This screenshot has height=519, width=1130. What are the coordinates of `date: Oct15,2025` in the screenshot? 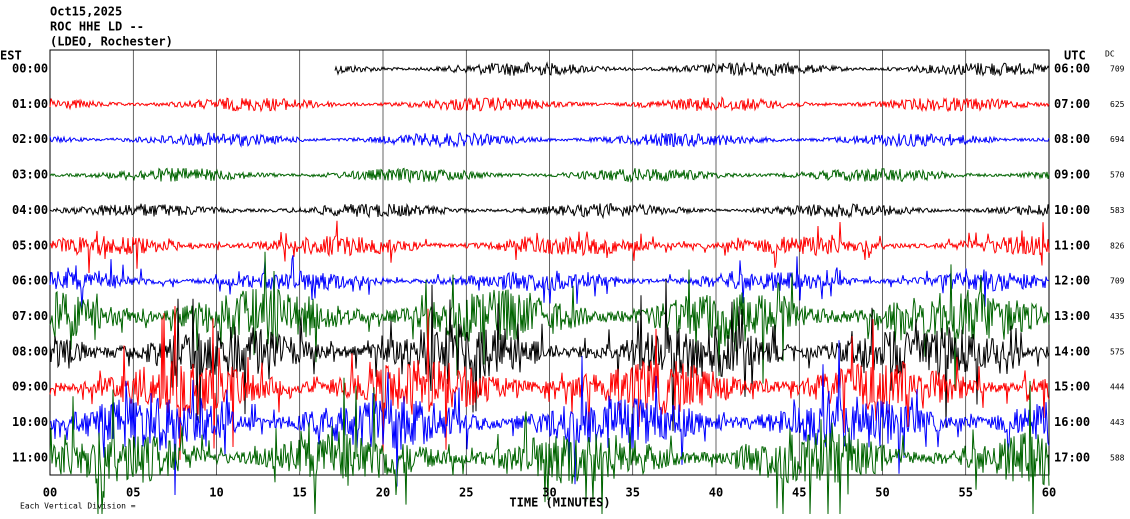 It's located at (86, 12).